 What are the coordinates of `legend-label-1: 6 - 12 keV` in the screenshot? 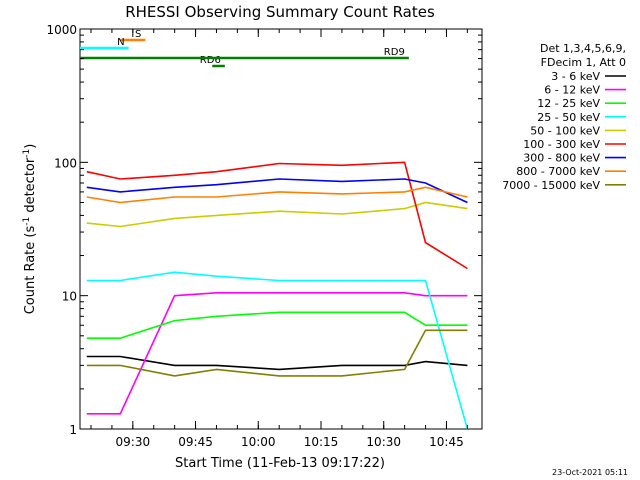 It's located at (572, 90).